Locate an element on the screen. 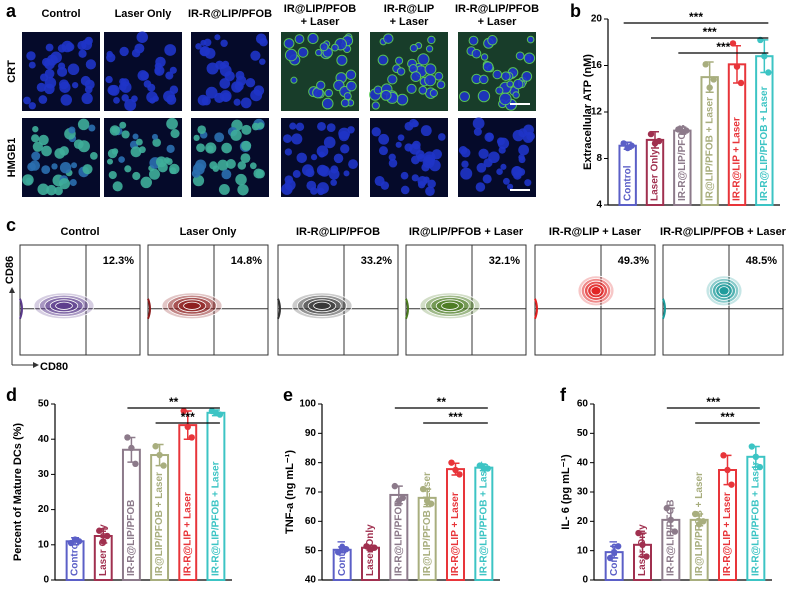  flow-title: Laser Only is located at coordinates (209, 232).